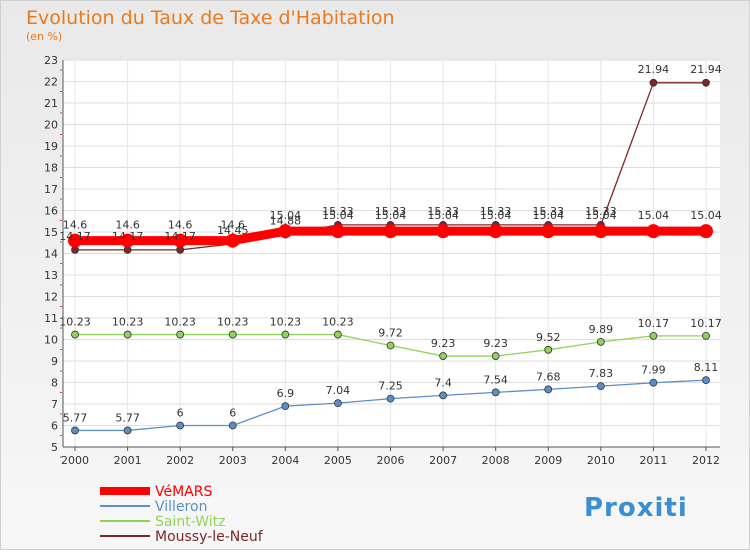  Describe the element at coordinates (495, 379) in the screenshot. I see `data-label-villeron: 7.54` at that location.